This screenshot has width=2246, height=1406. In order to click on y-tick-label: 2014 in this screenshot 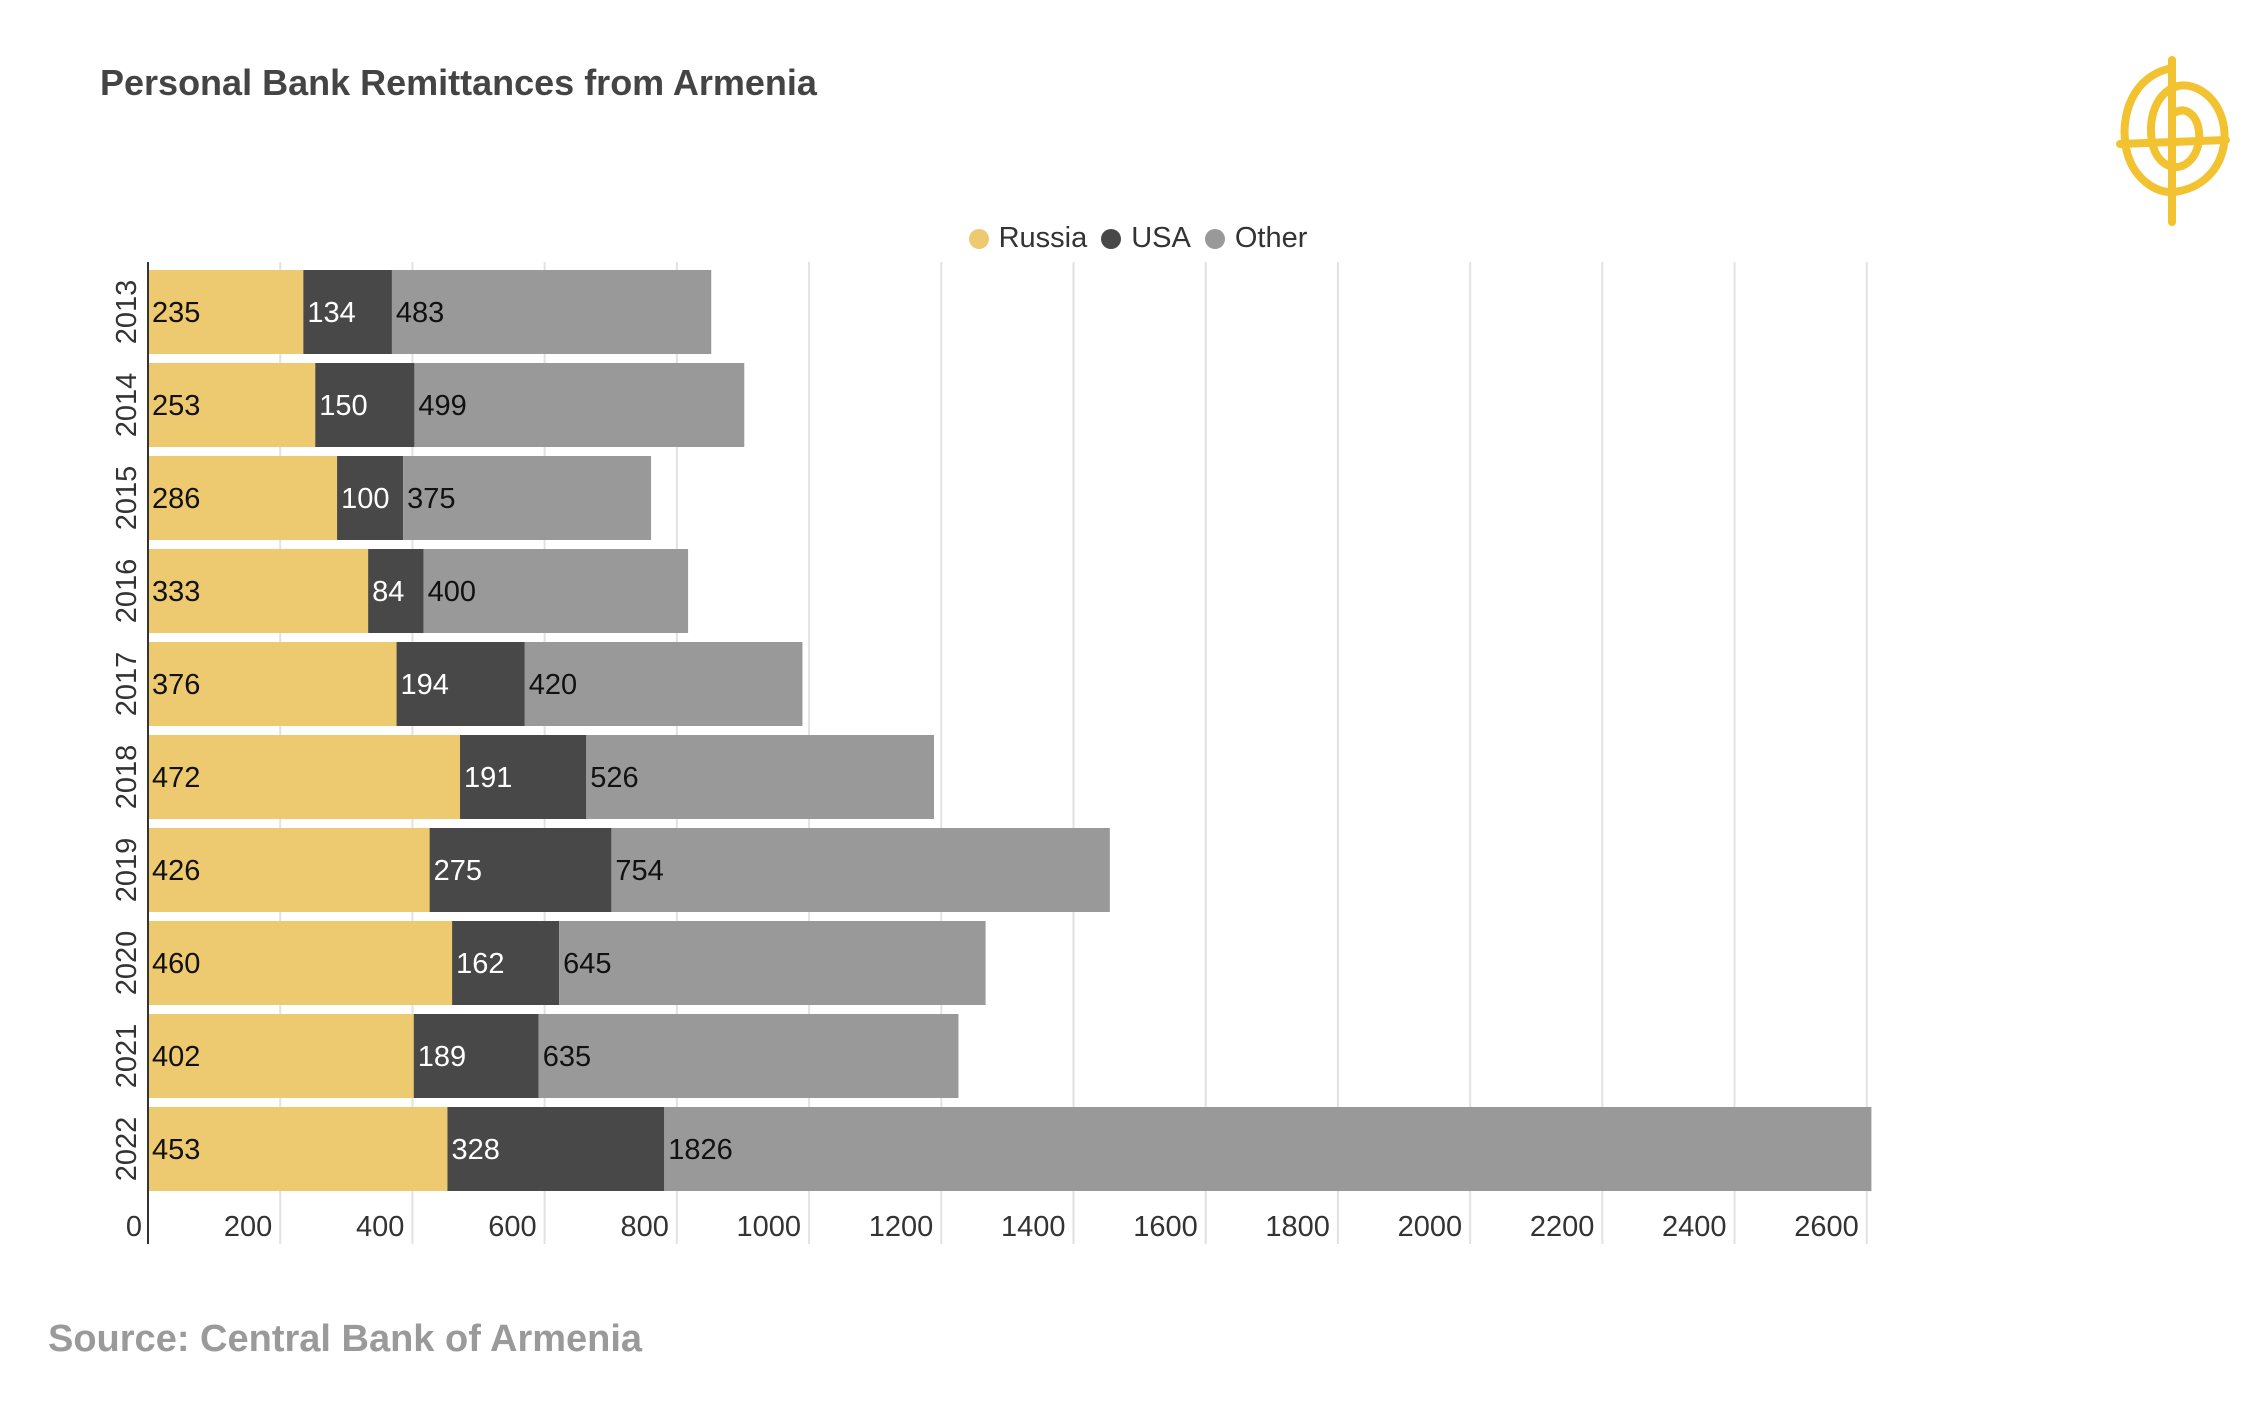, I will do `click(127, 405)`.